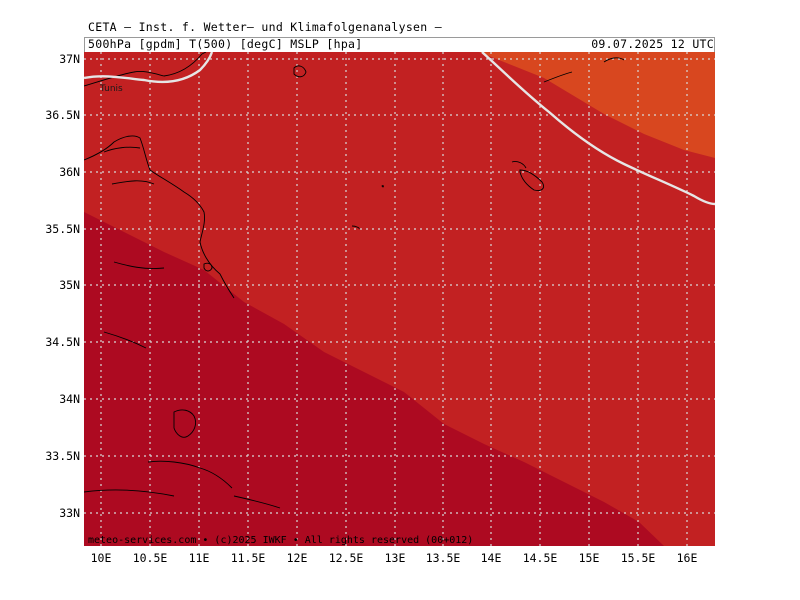  Describe the element at coordinates (225, 44) in the screenshot. I see `title-line-2: 500hPa [gpdm] T(500) [degC] MSLP [hpa]` at that location.